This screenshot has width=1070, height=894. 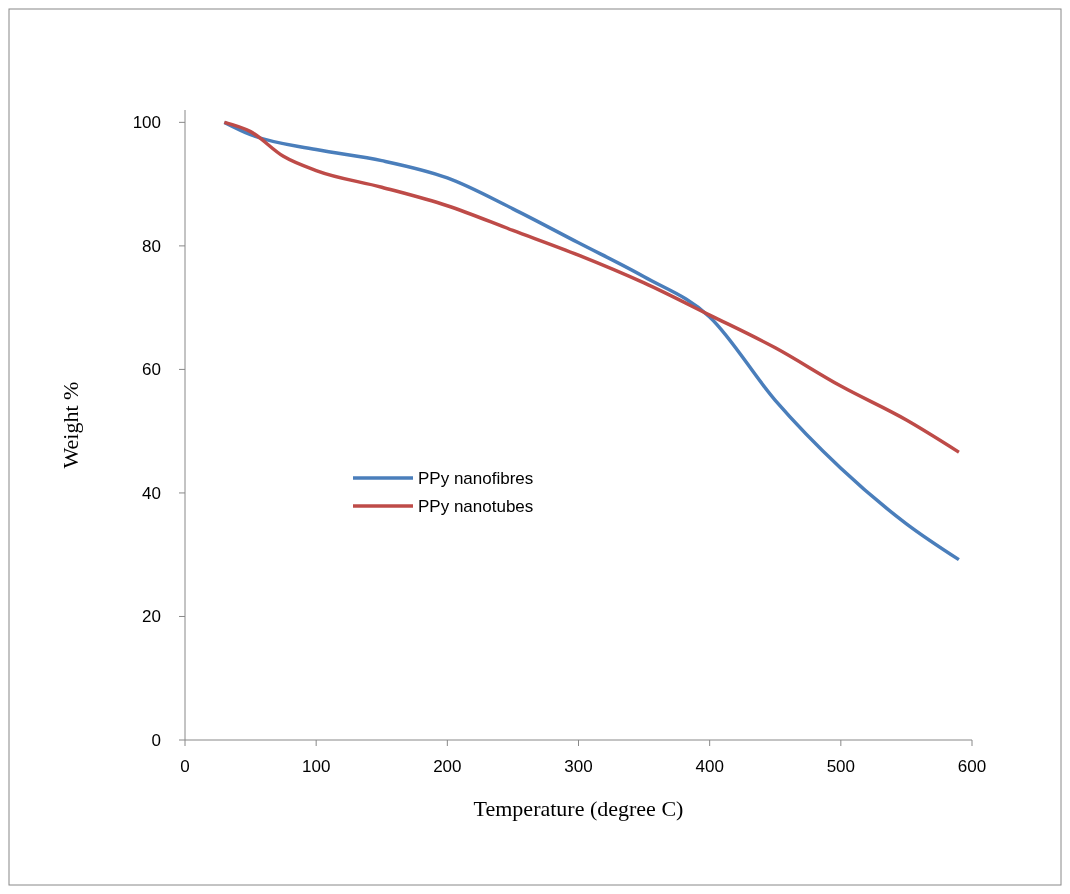 What do you see at coordinates (151, 370) in the screenshot?
I see `y-tick-label: 60` at bounding box center [151, 370].